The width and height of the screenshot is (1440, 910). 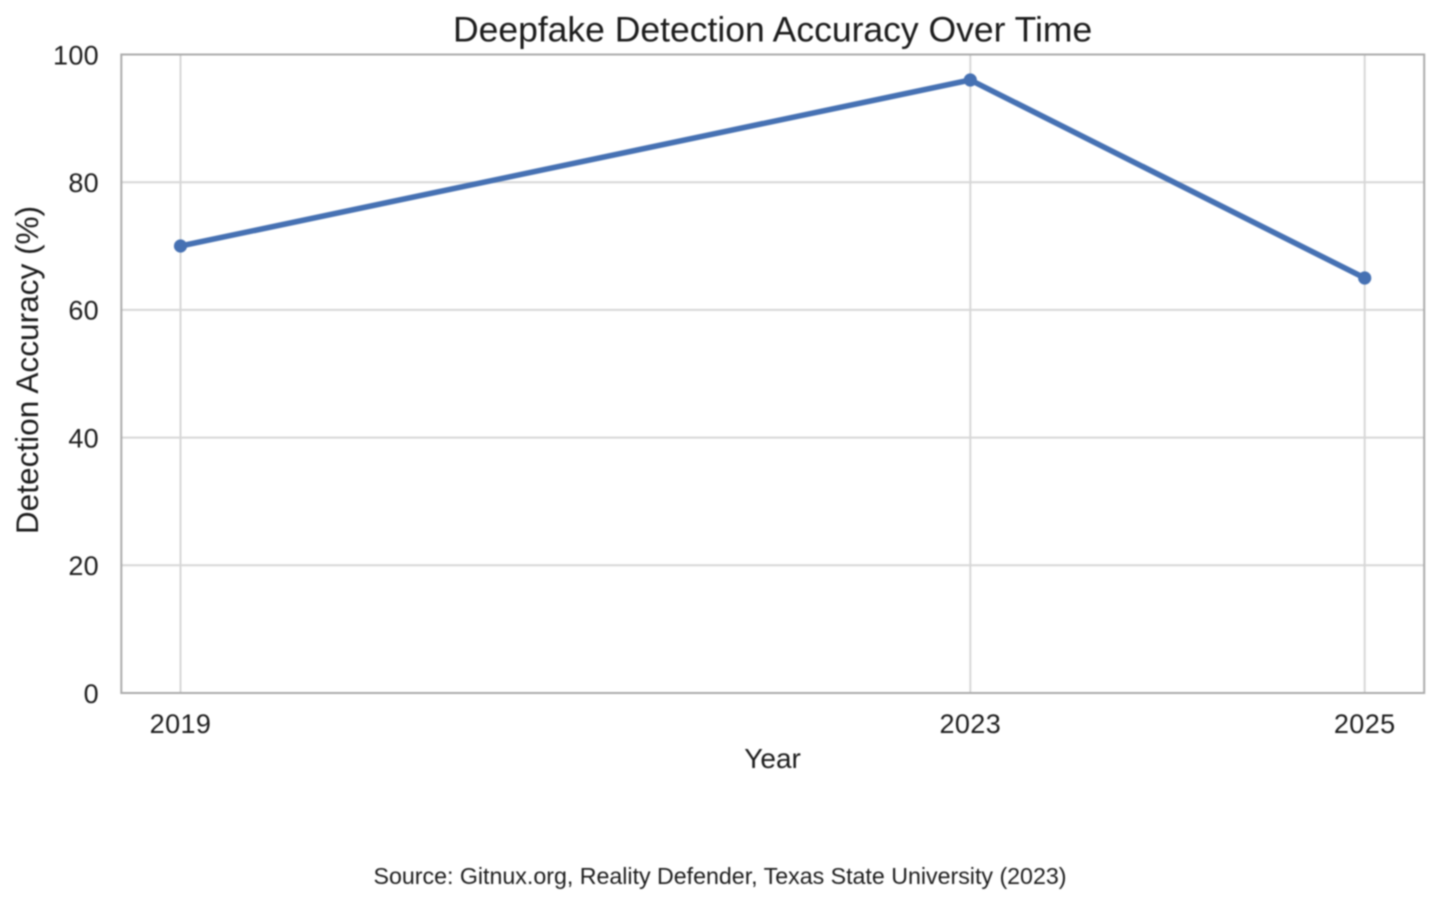 What do you see at coordinates (181, 724) in the screenshot?
I see `svg-text: 2019` at bounding box center [181, 724].